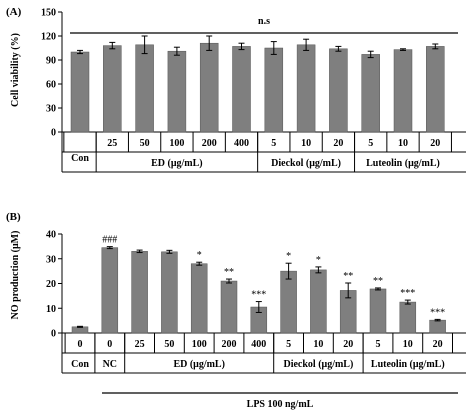 The width and height of the screenshot is (474, 415). What do you see at coordinates (51, 309) in the screenshot?
I see `y-tick-label: 10` at bounding box center [51, 309].